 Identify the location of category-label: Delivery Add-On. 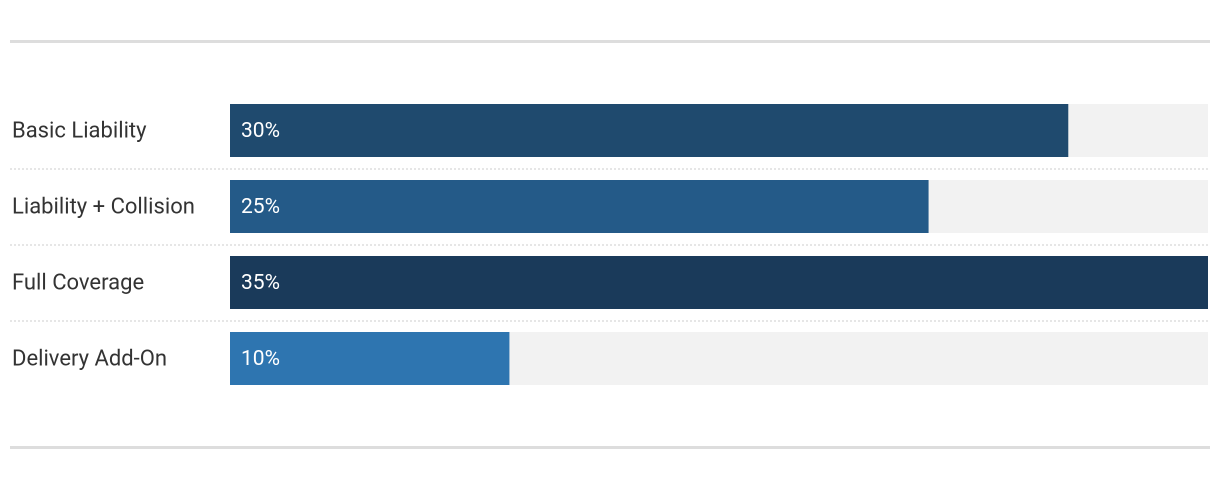
(89, 358).